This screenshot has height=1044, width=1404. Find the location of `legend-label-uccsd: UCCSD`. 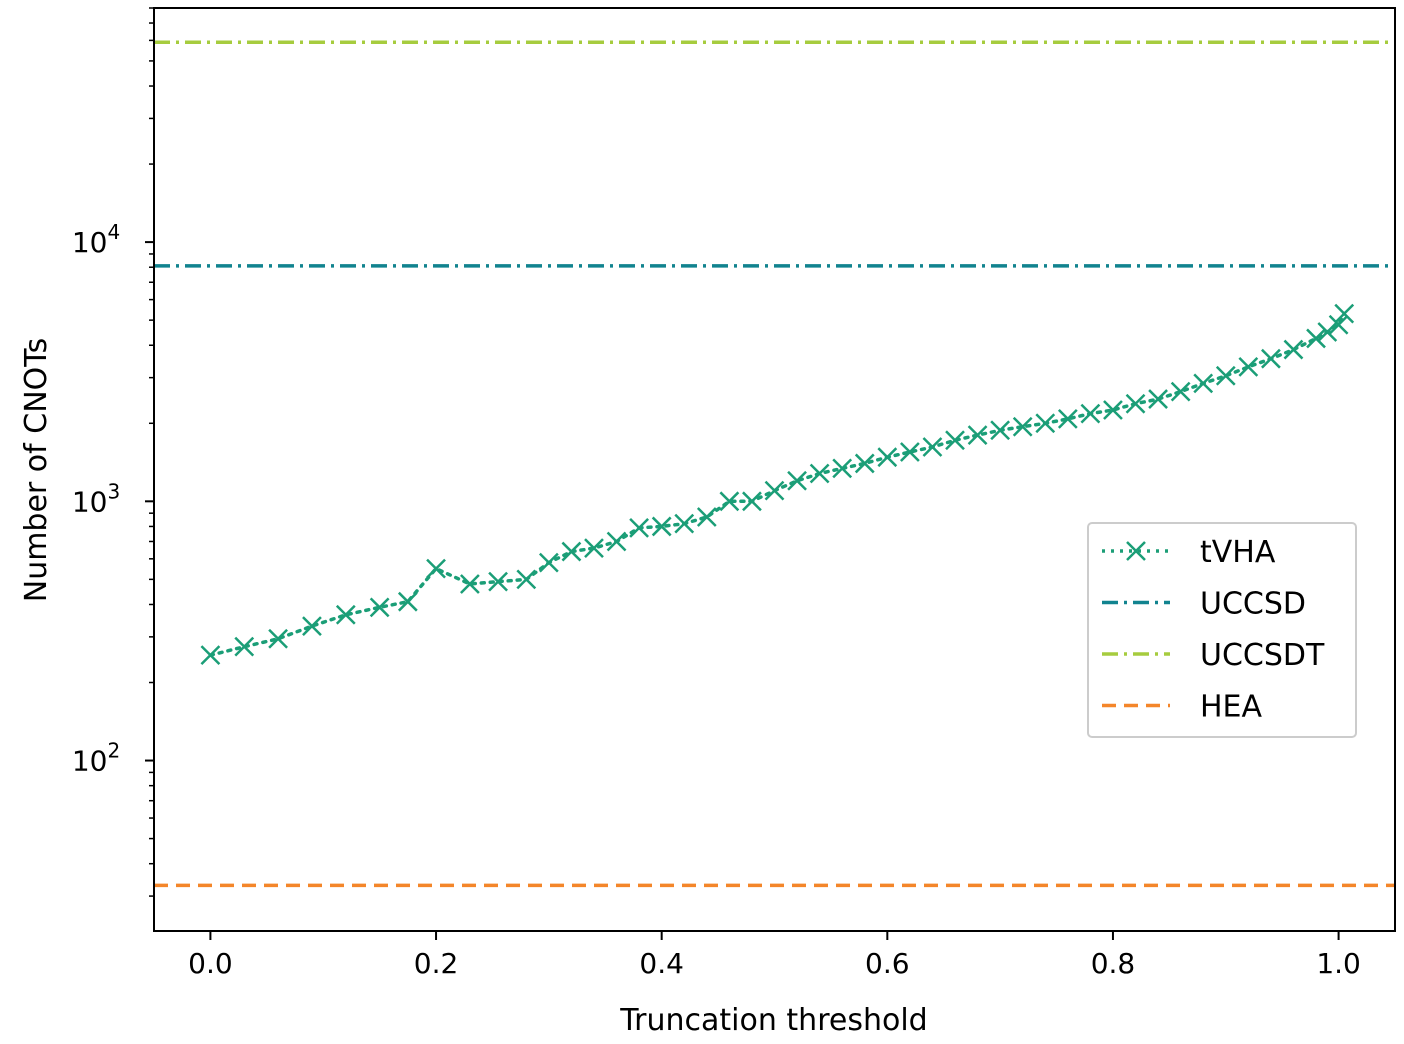

legend-label-uccsd: UCCSD is located at coordinates (1253, 604).